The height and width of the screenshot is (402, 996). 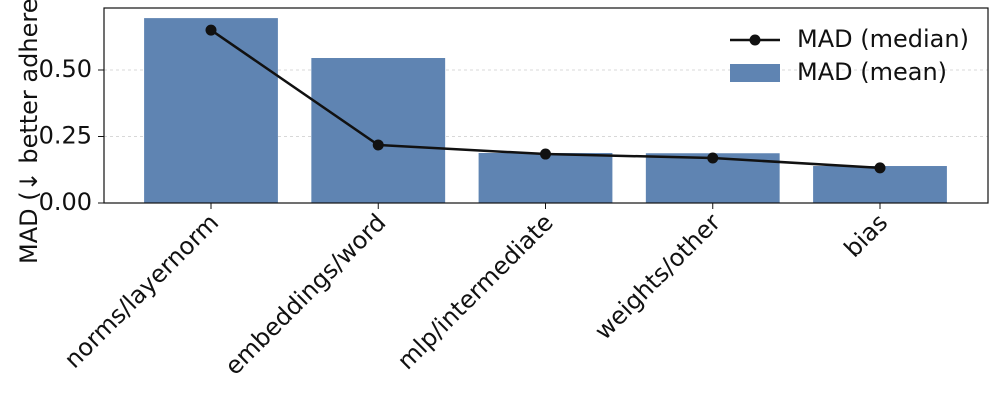 I want to click on legend-marker, so click(x=755, y=40).